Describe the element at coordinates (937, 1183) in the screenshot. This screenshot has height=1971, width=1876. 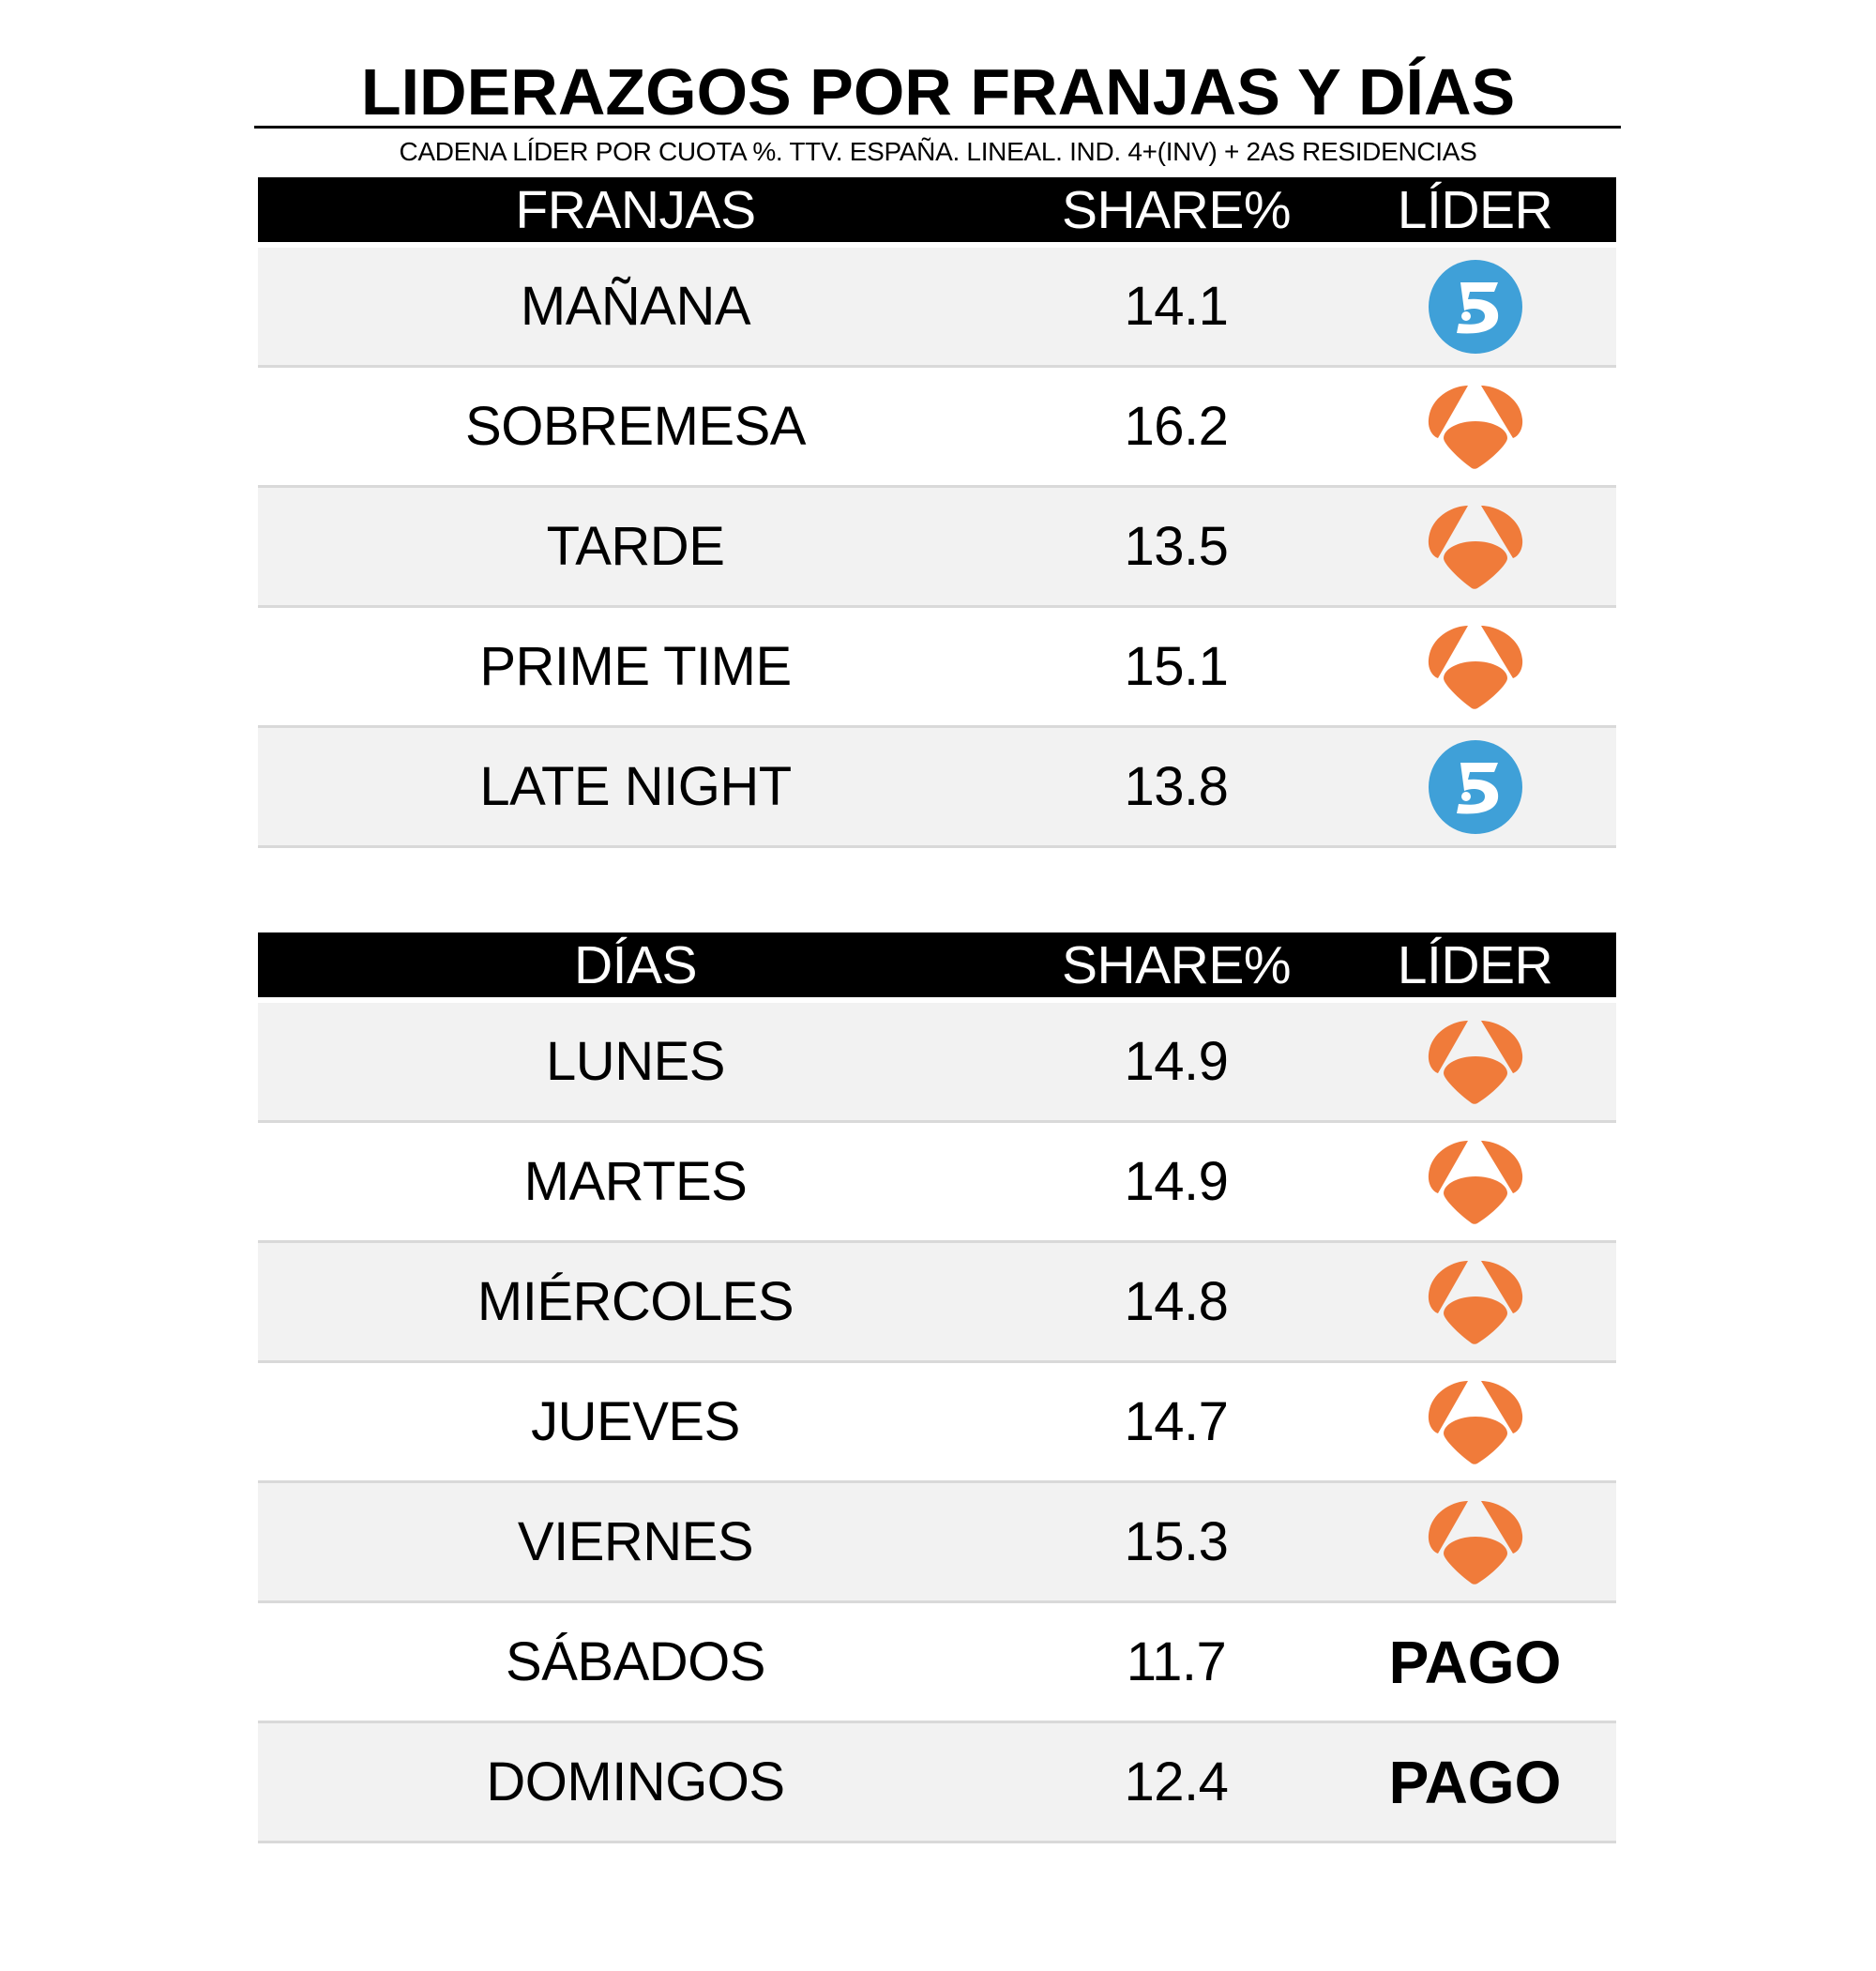
I see `table-row: MARTES 14.9` at that location.